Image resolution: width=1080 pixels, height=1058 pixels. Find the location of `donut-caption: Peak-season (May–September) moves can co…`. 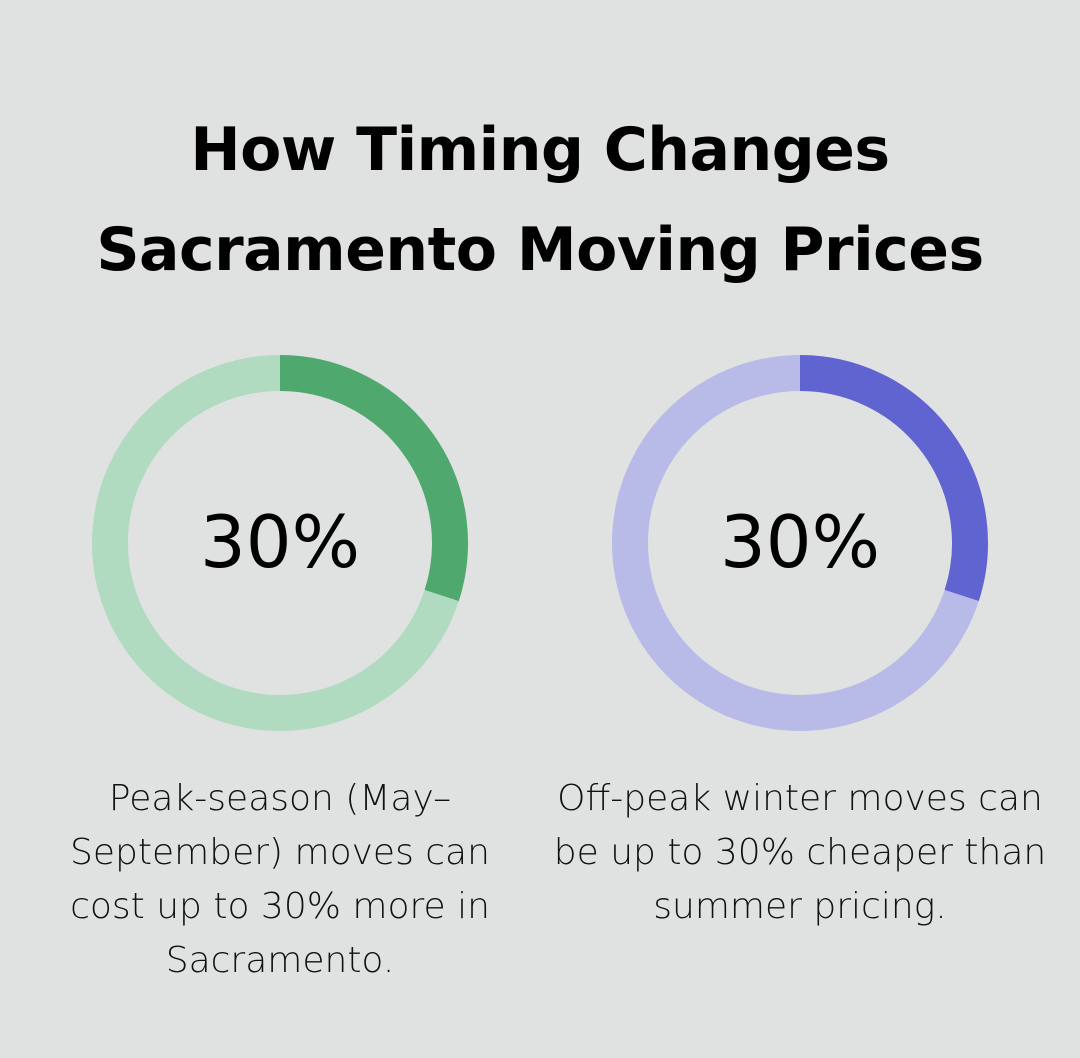

donut-caption: Peak-season (May–September) moves can co… is located at coordinates (280, 879).